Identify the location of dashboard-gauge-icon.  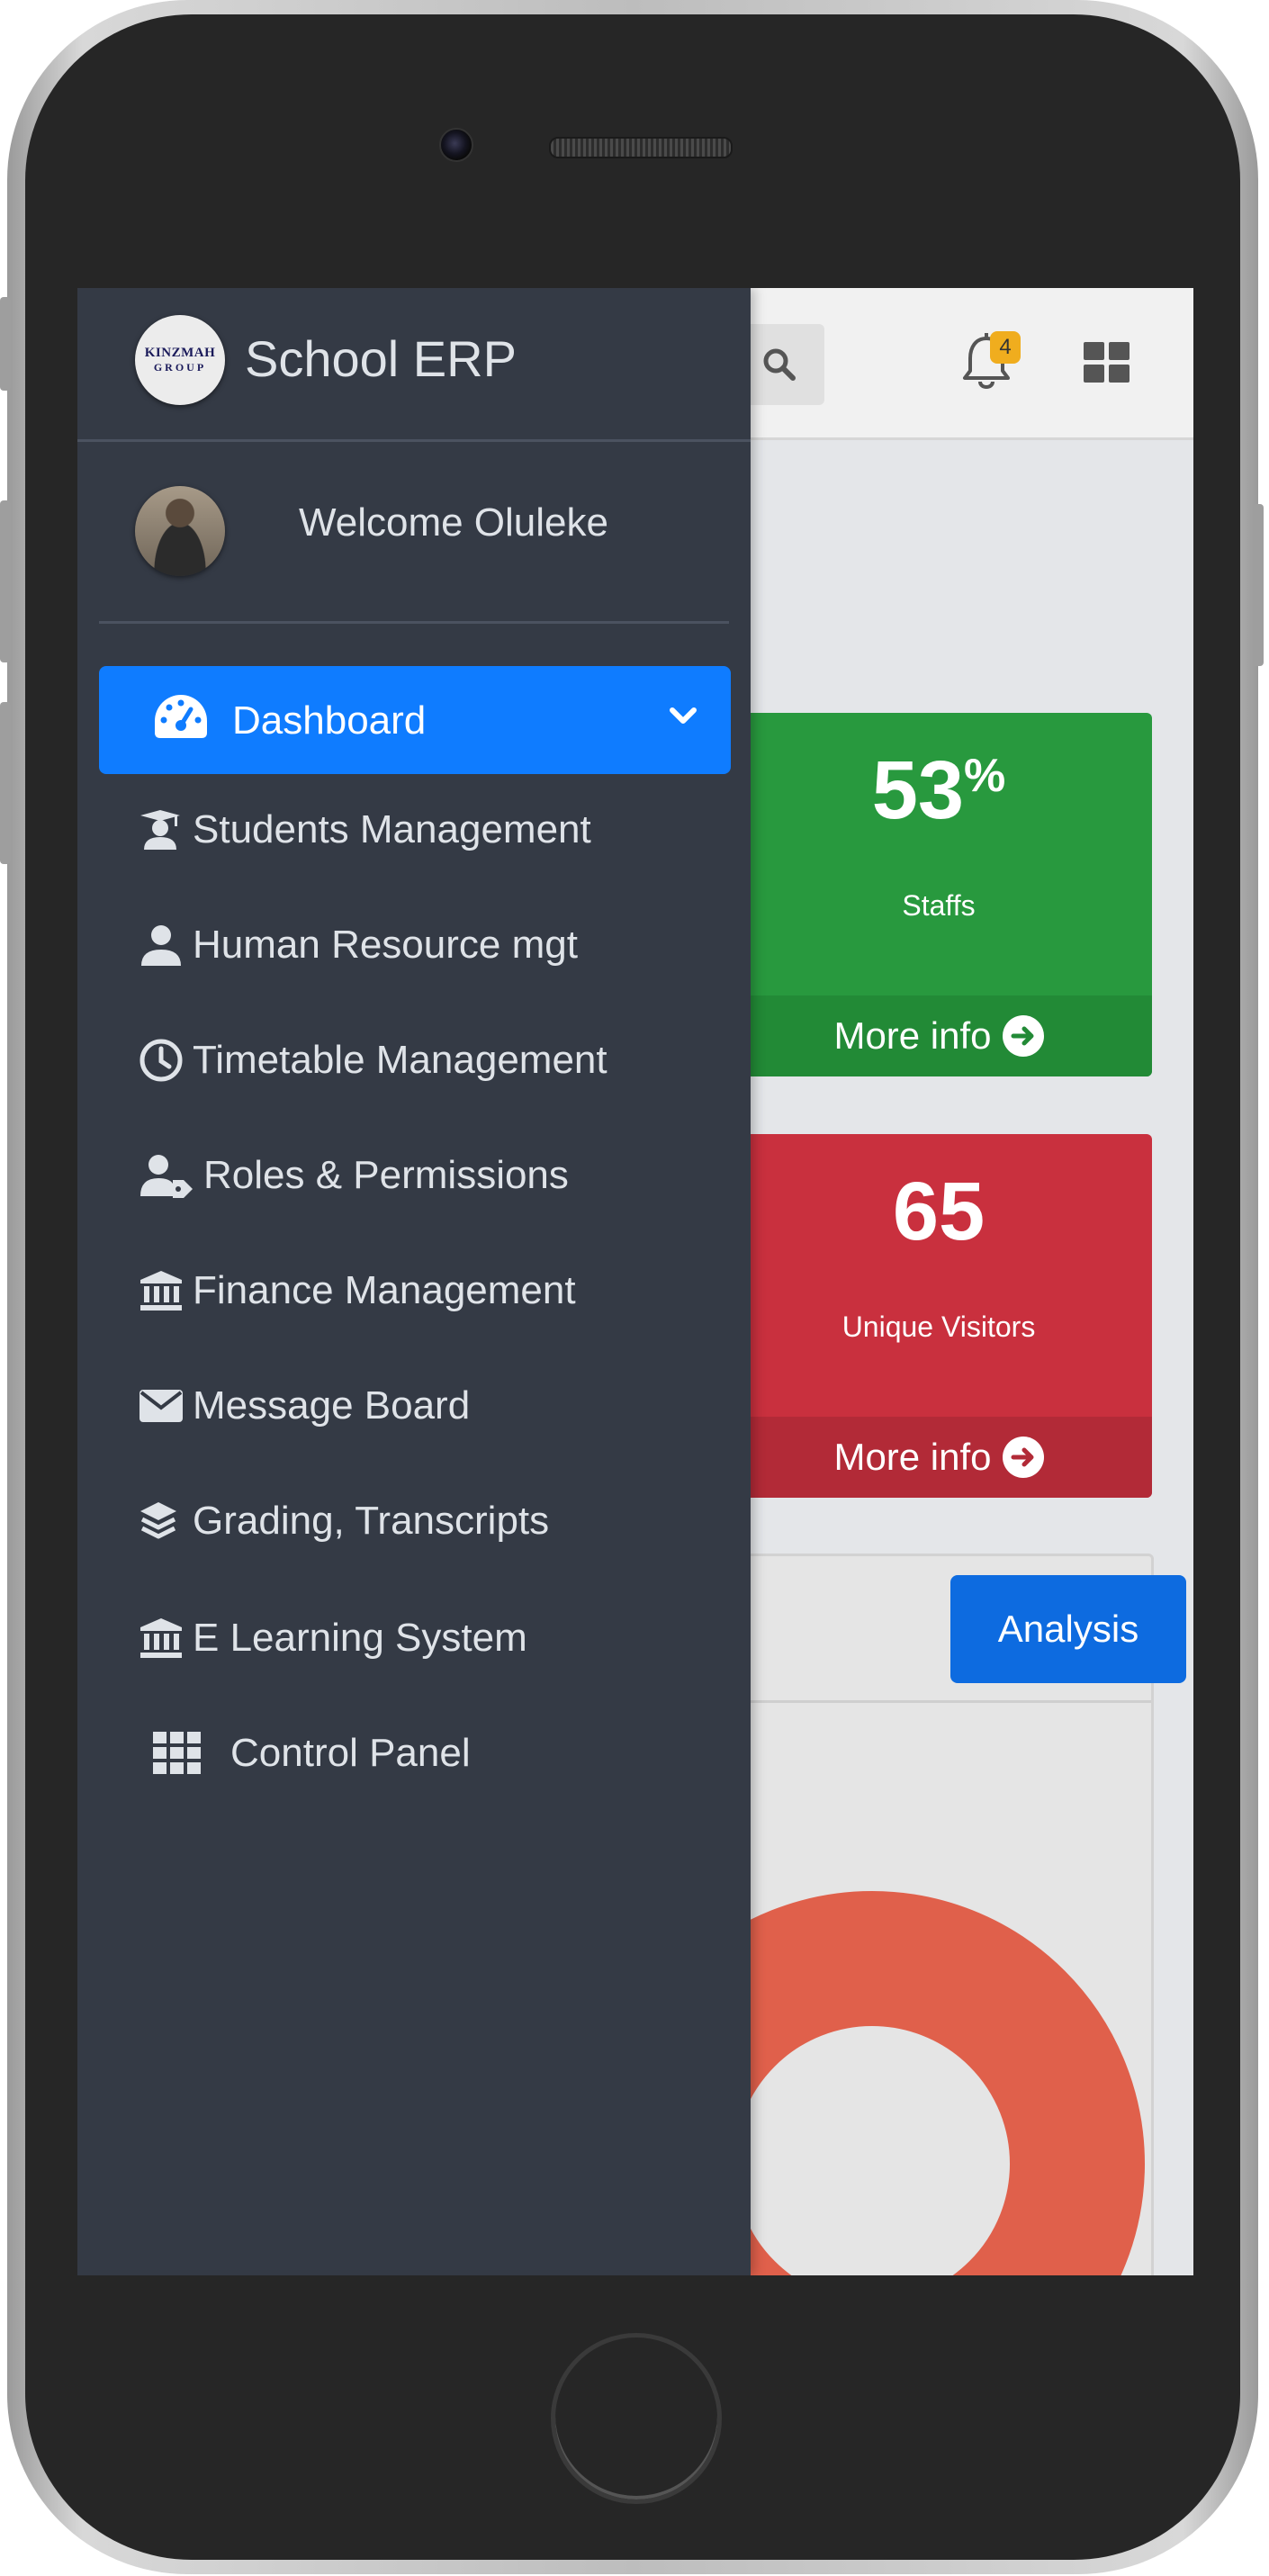
(181, 716).